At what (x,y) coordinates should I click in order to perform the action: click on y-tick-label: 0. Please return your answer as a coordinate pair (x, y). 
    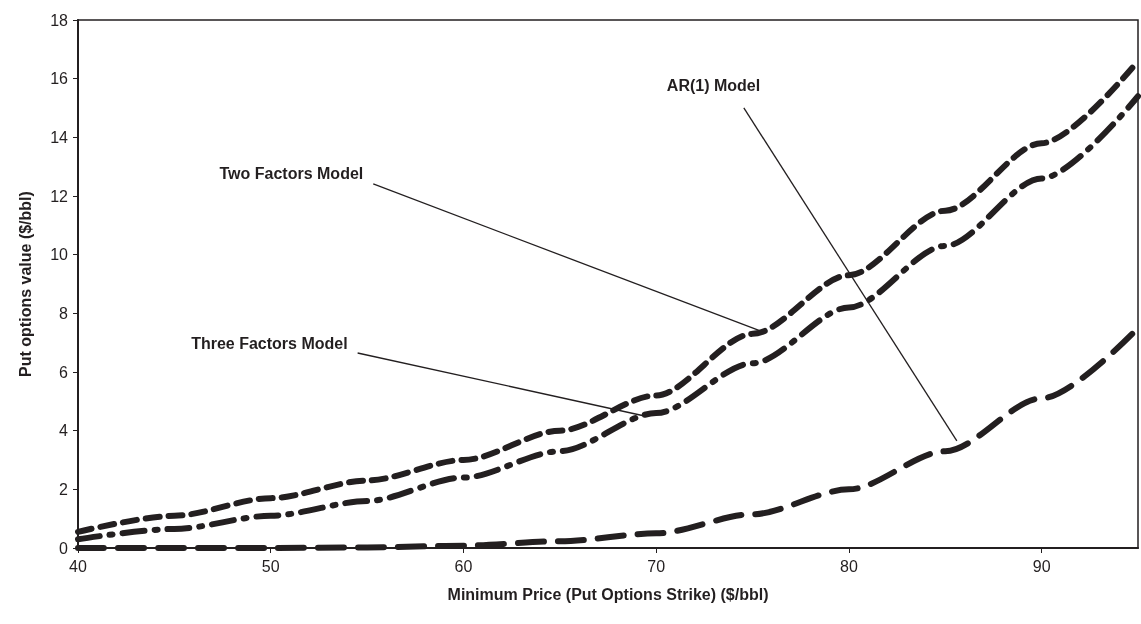
    Looking at the image, I should click on (64, 548).